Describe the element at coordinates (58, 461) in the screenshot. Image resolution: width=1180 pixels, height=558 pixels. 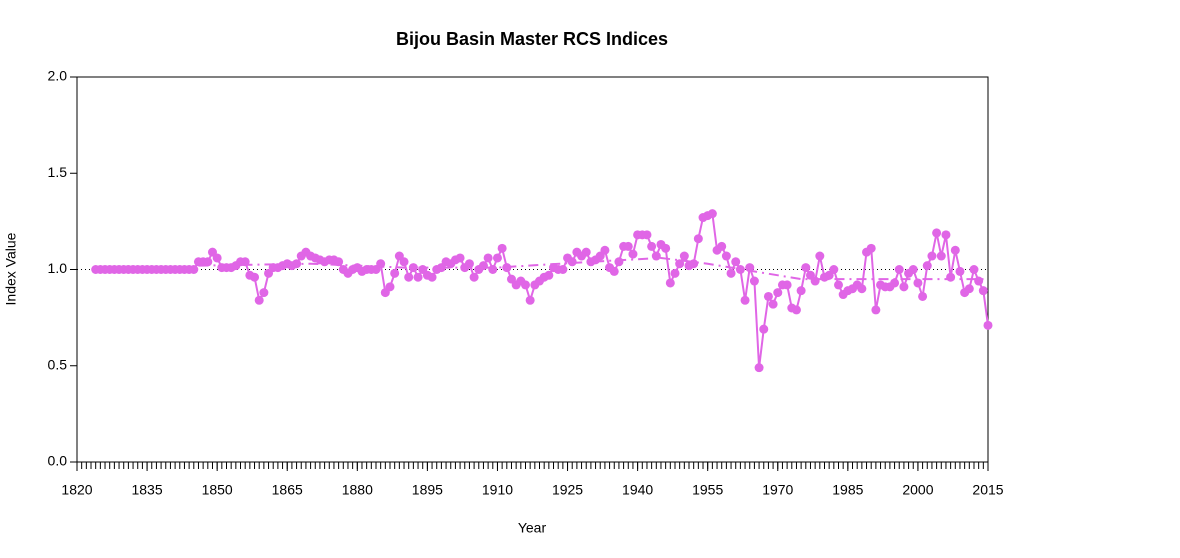
I see `y-tick-label: 0.0` at that location.